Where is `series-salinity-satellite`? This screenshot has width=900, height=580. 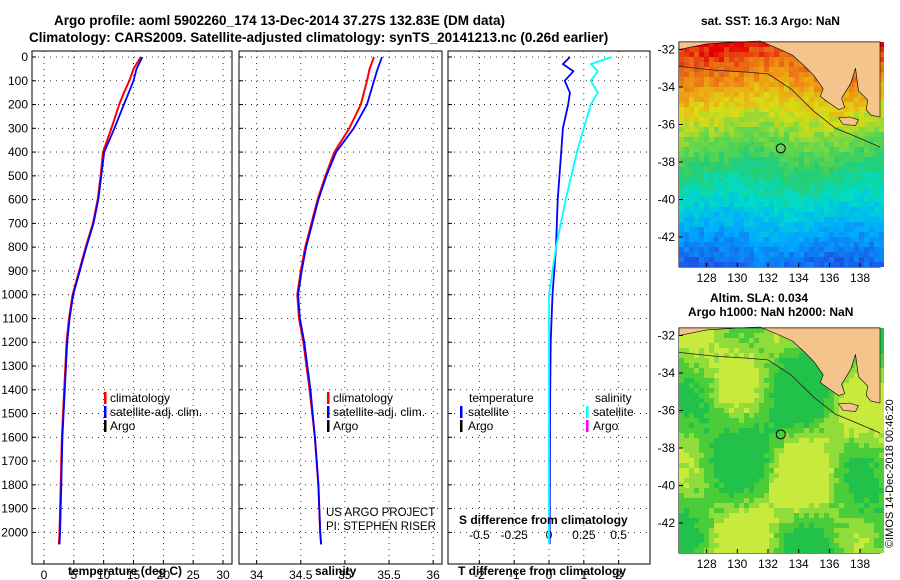 series-salinity-satellite is located at coordinates (580, 300).